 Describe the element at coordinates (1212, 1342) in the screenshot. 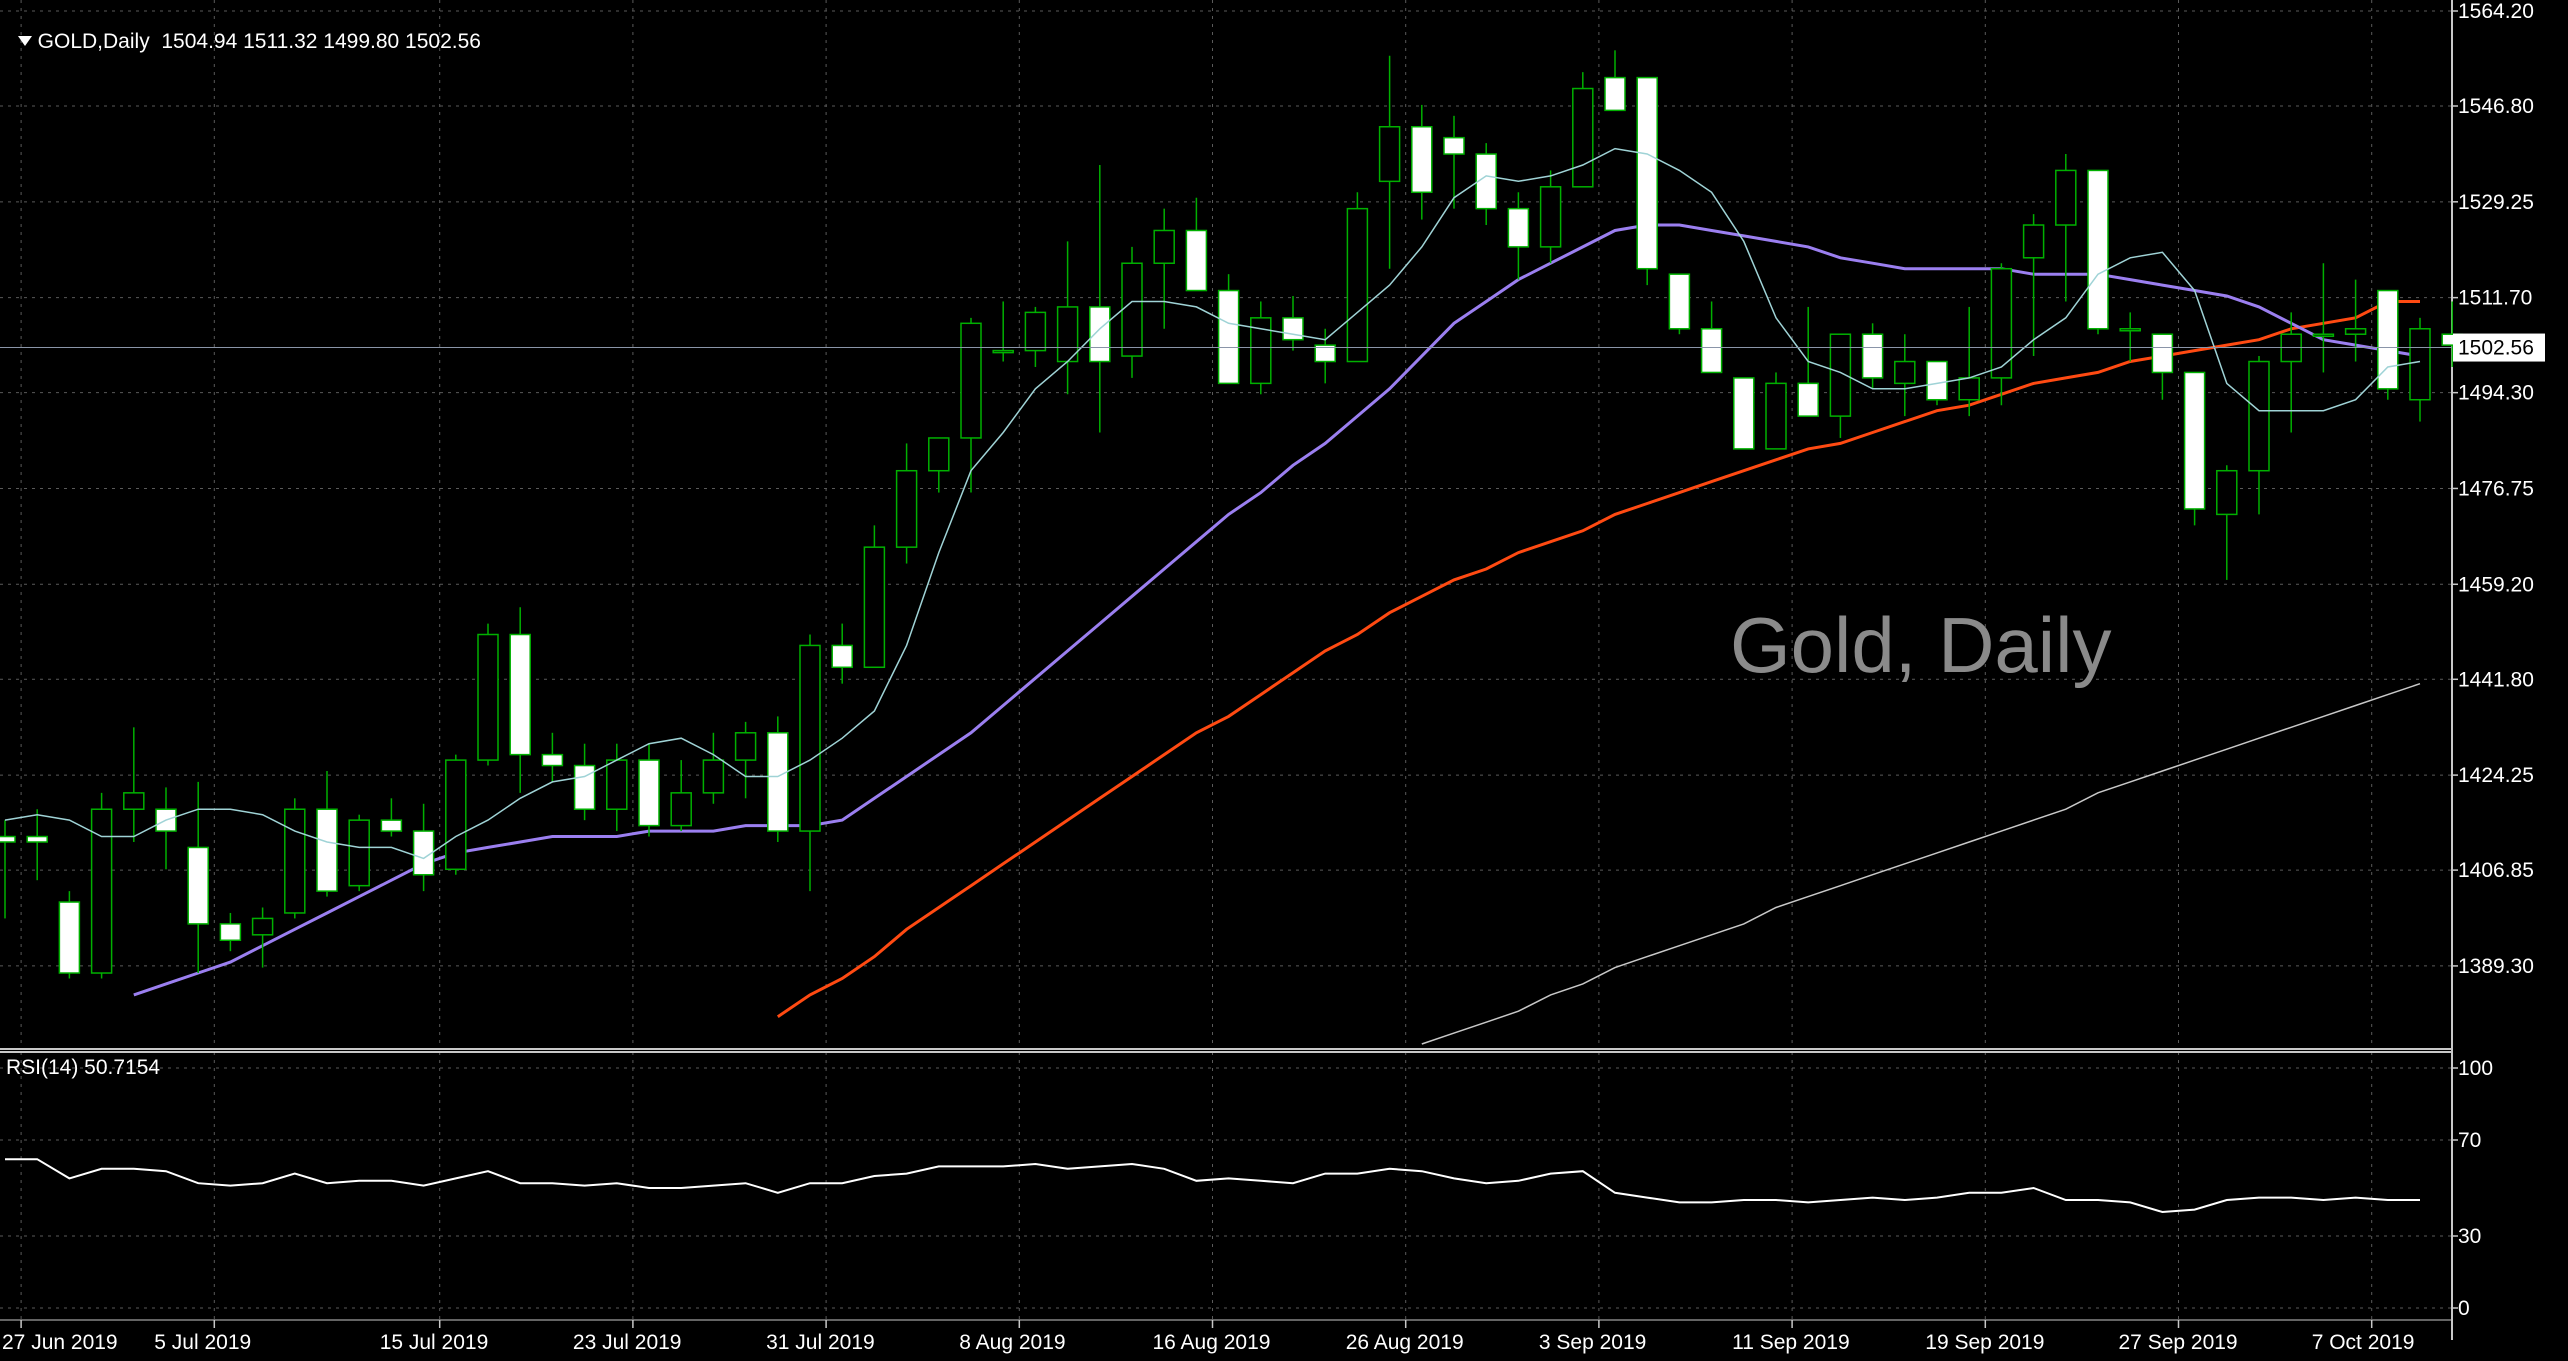

I see `time-tick-label: 16 Aug 2019` at that location.